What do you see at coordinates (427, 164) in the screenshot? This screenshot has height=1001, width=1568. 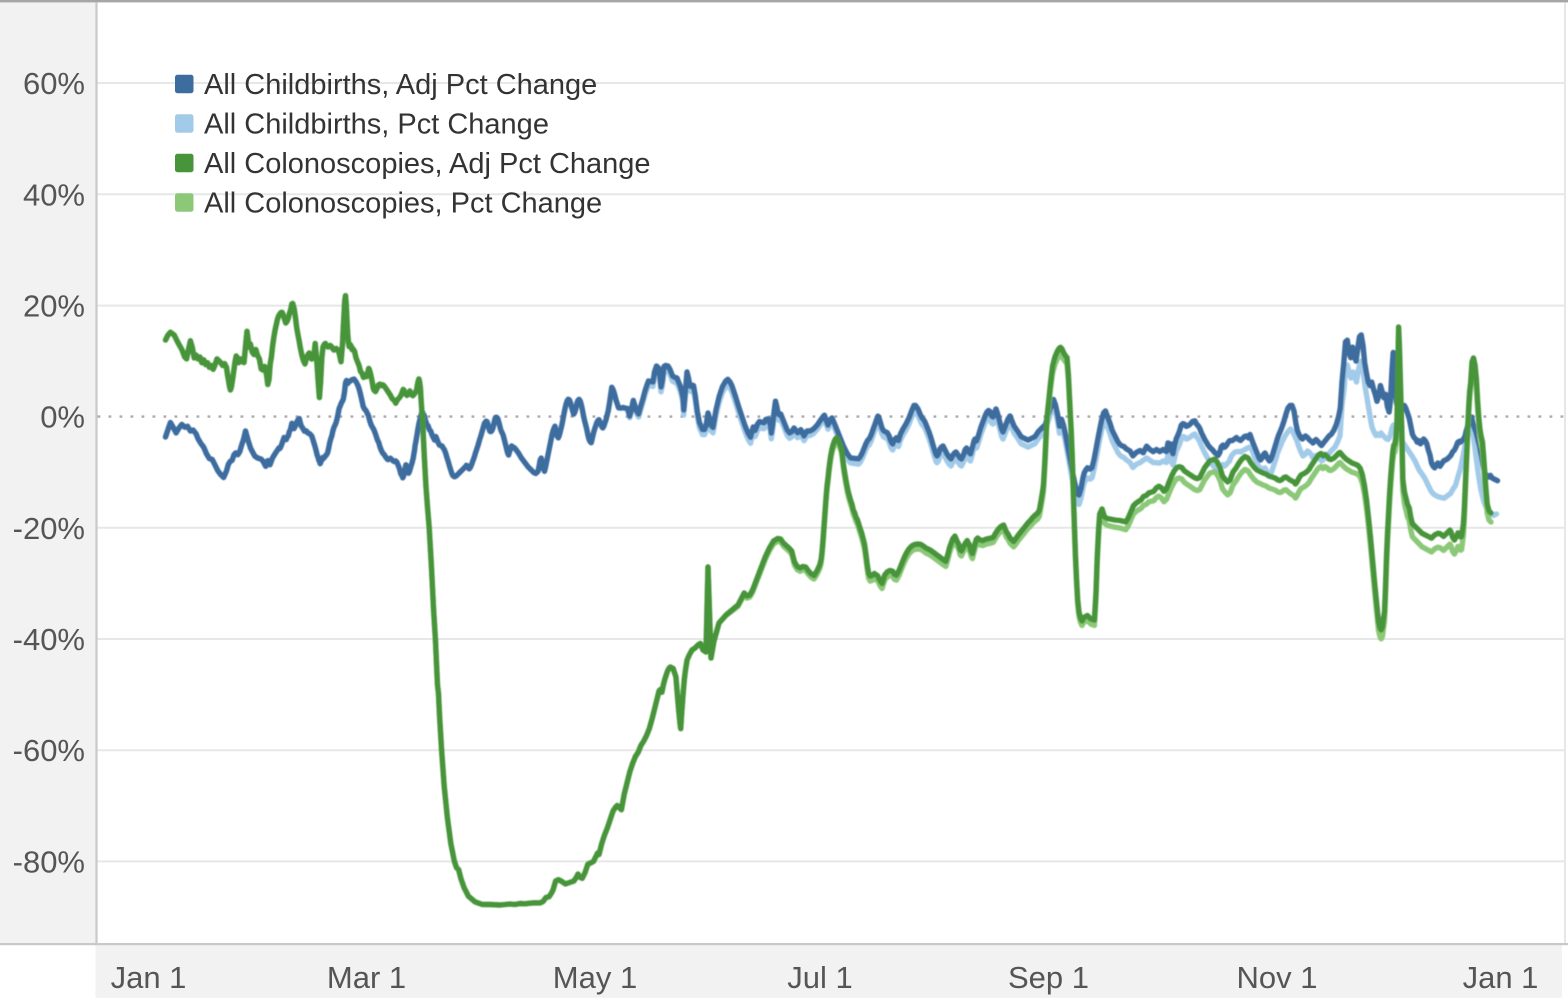 I see `svg-text:All Colonoscopies, Adj Pct Cha: All Colonoscopies, Adj Pct Change` at bounding box center [427, 164].